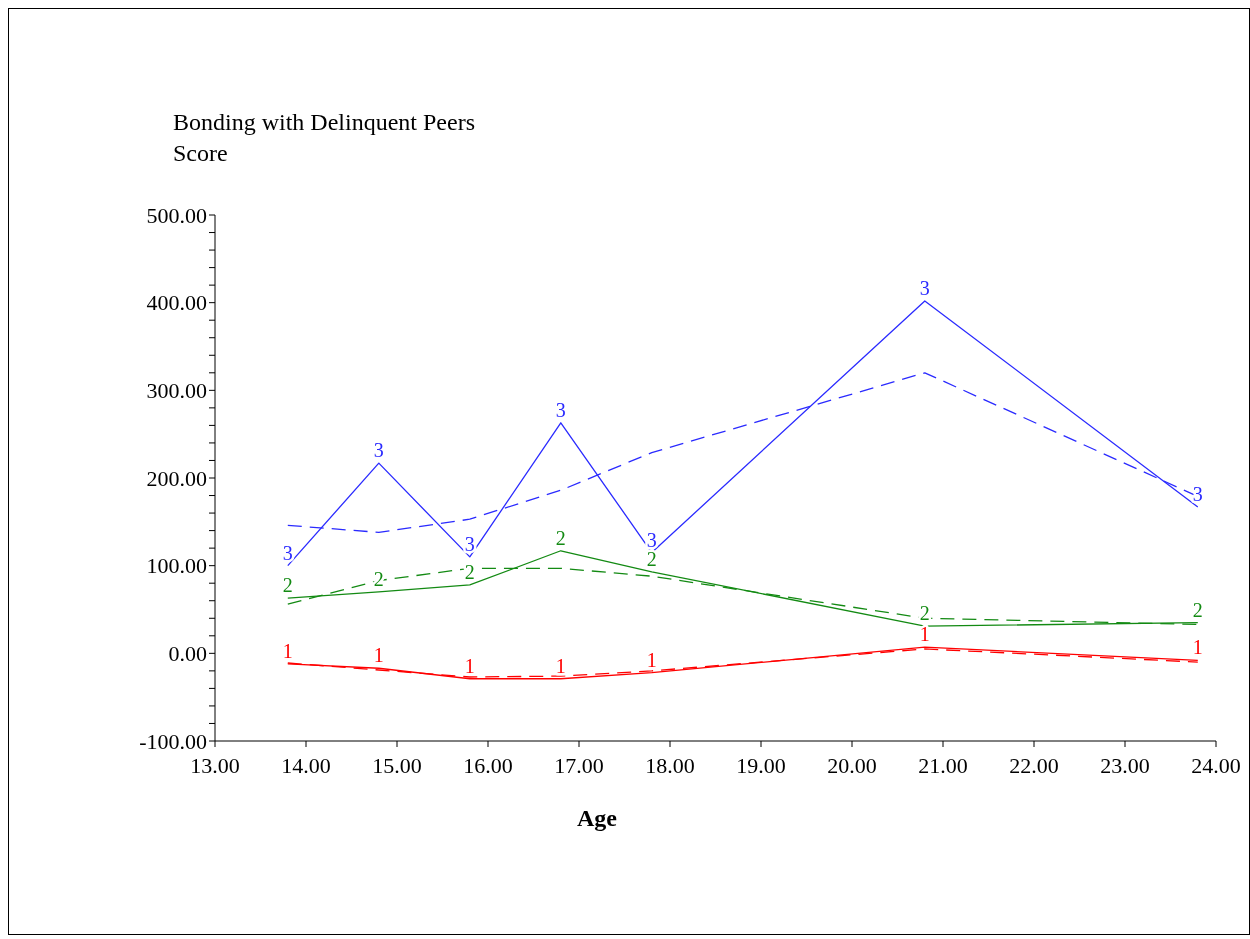  I want to click on x-tick-label: 23.00, so click(1125, 765).